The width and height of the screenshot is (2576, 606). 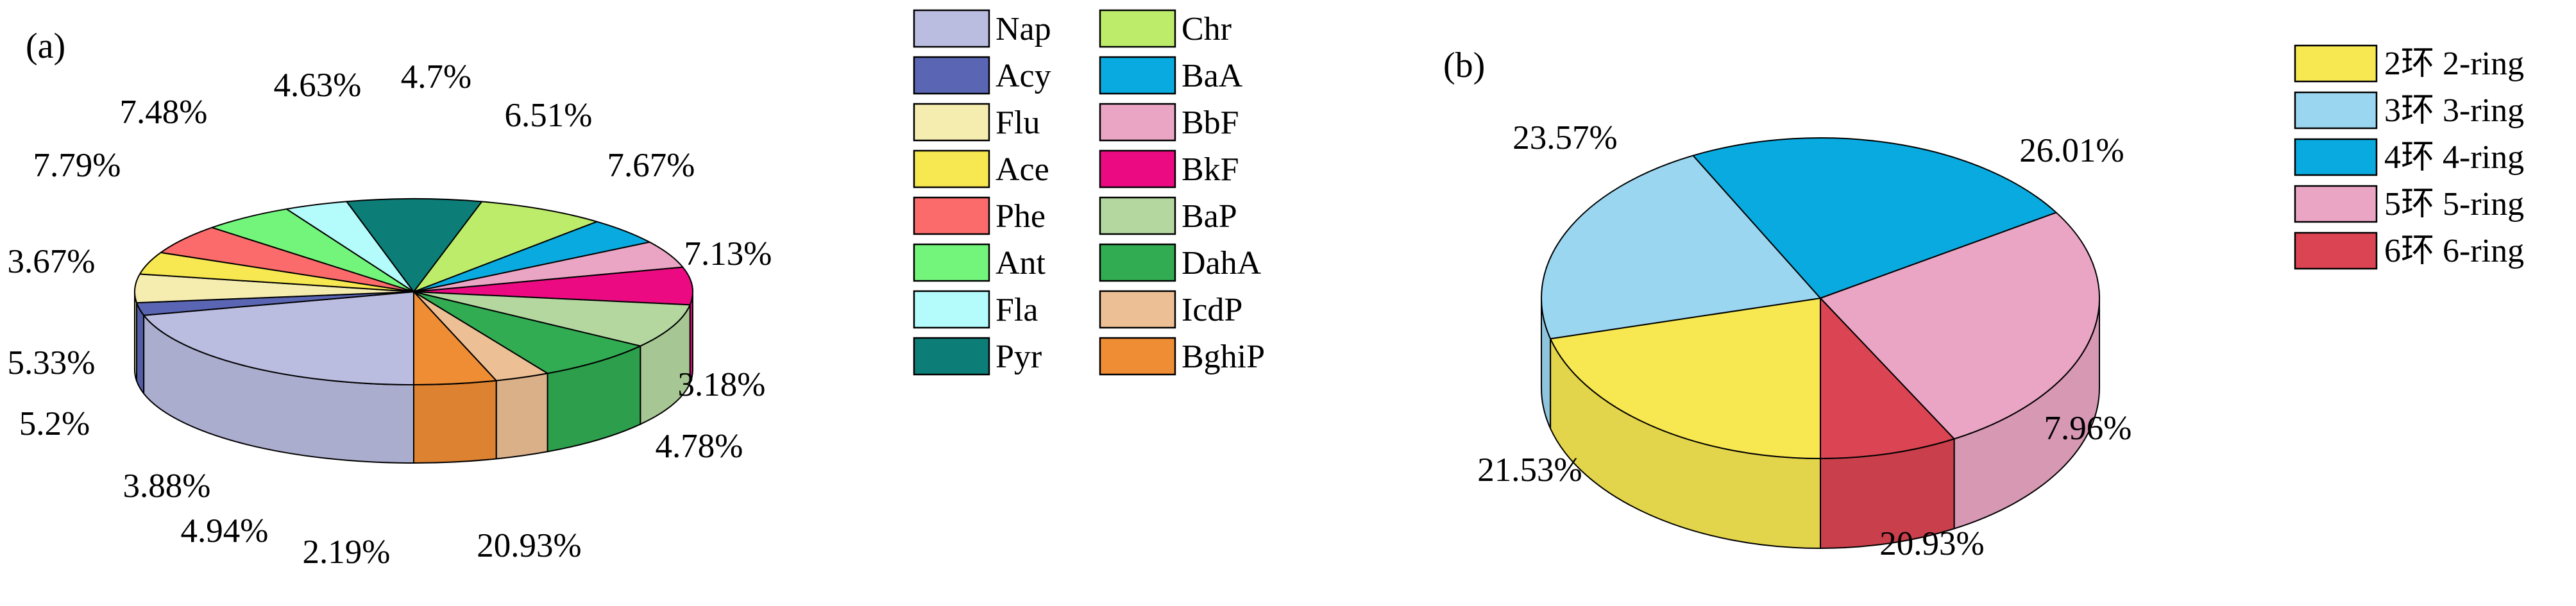 What do you see at coordinates (167, 486) in the screenshot?
I see `data-label-ace: 3.88%` at bounding box center [167, 486].